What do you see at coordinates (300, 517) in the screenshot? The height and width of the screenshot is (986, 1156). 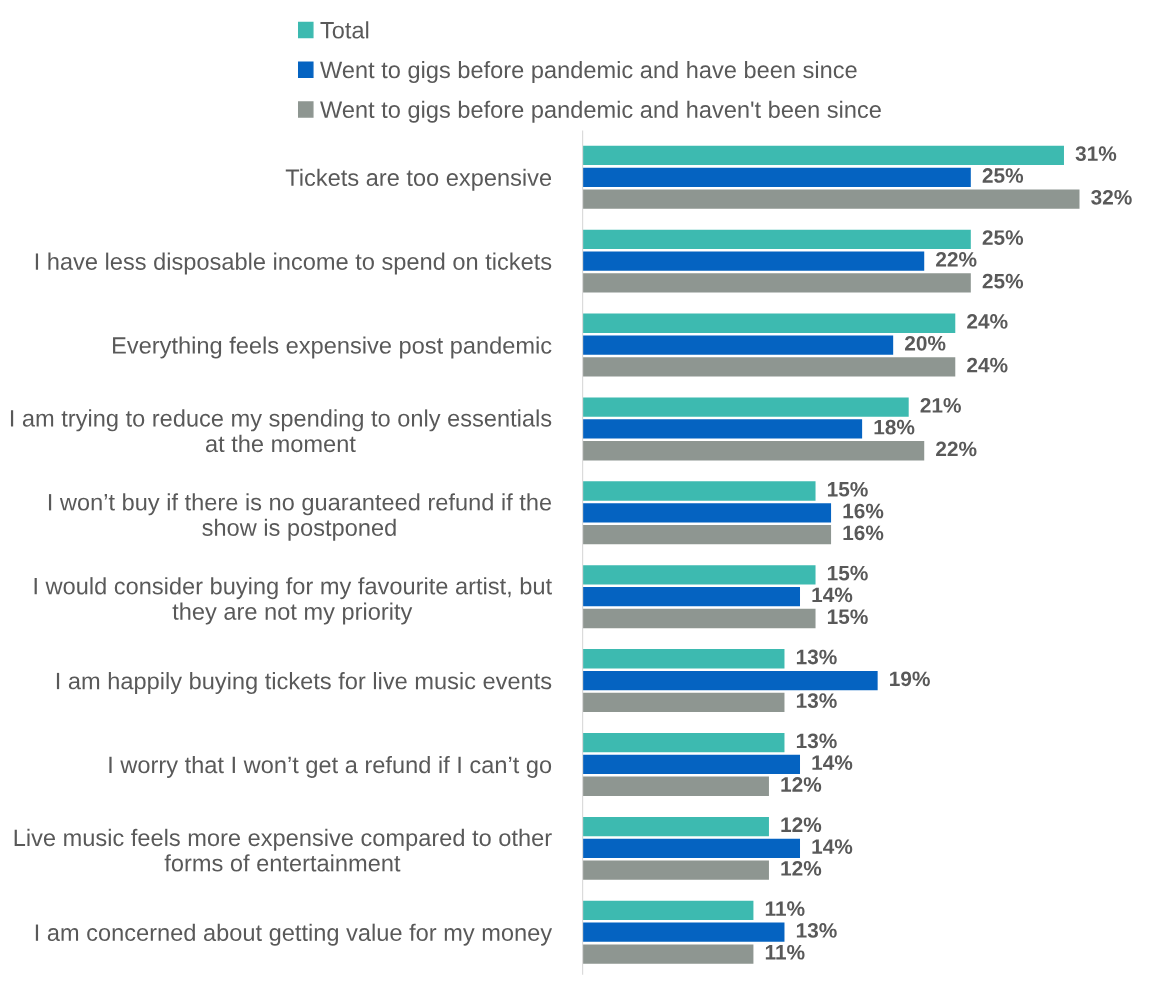 I see `y-tick-label: I won’t buy if there is no guaranteed refund if the show is postponed` at bounding box center [300, 517].